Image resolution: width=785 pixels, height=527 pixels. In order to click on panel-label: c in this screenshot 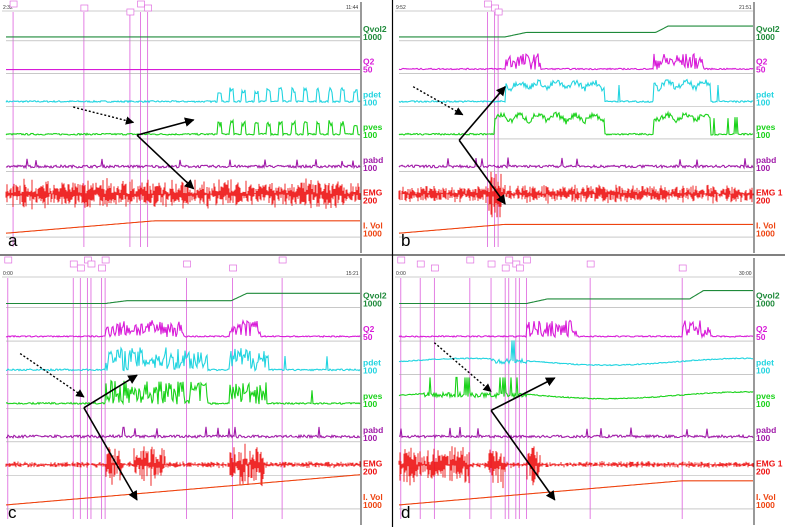, I will do `click(12, 512)`.